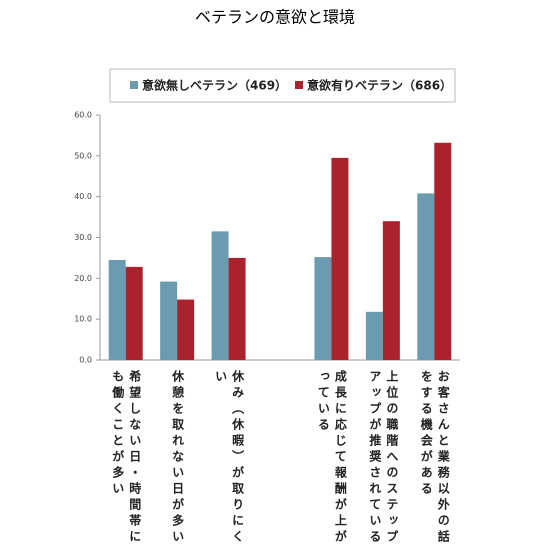  Describe the element at coordinates (83, 115) in the screenshot. I see `y-tick-label: 60.0` at that location.